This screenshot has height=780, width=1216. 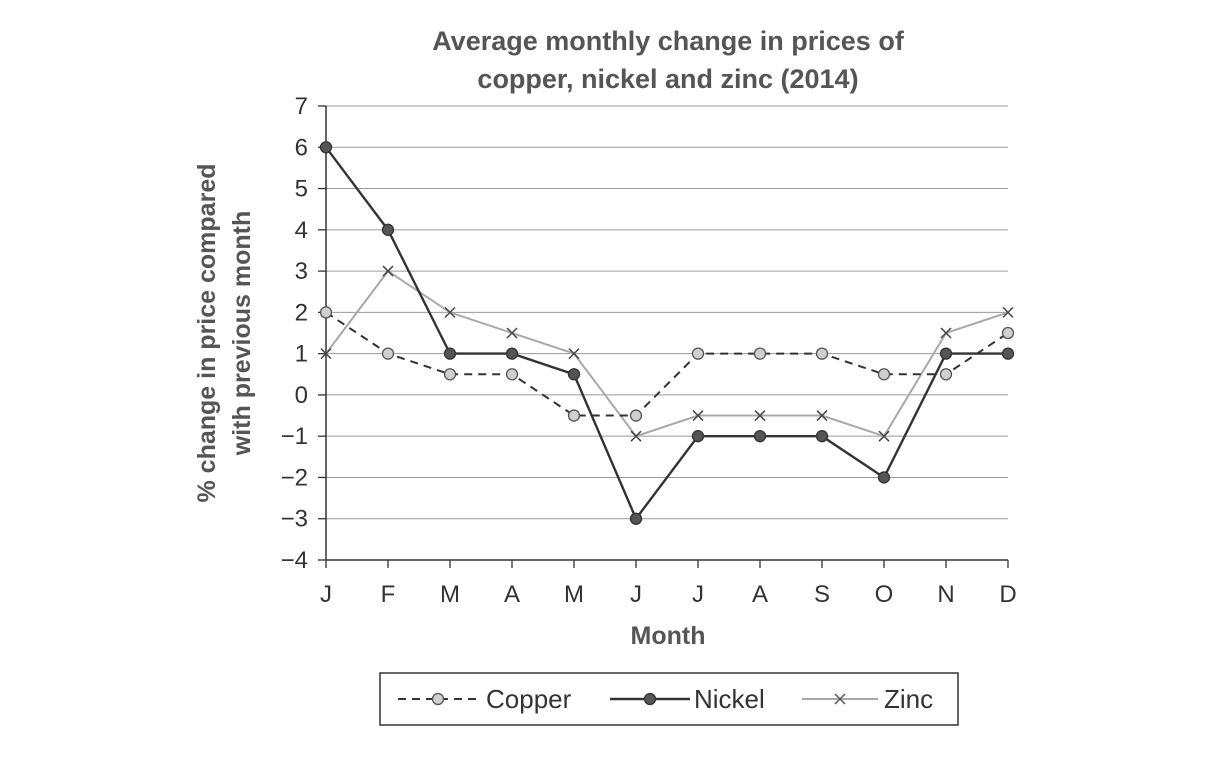 I want to click on series-zinc, so click(x=667, y=353).